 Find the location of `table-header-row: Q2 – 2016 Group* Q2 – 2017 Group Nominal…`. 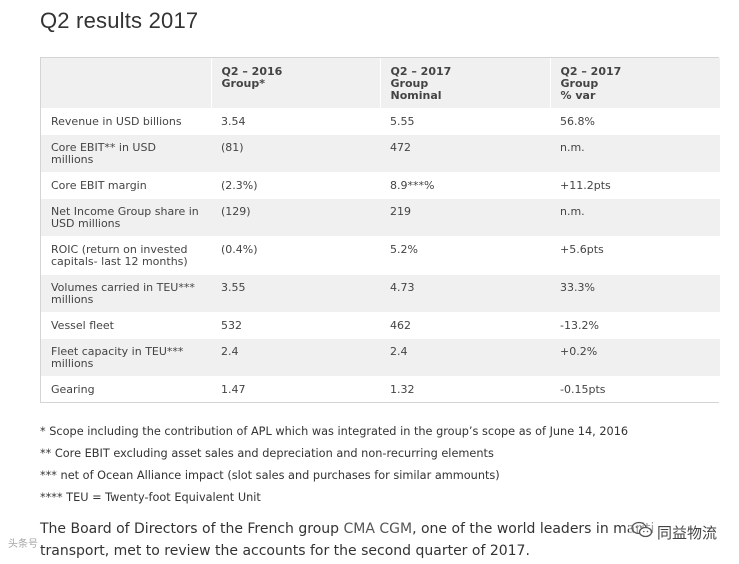

table-header-row: Q2 – 2016 Group* Q2 – 2017 Group Nominal… is located at coordinates (380, 83).